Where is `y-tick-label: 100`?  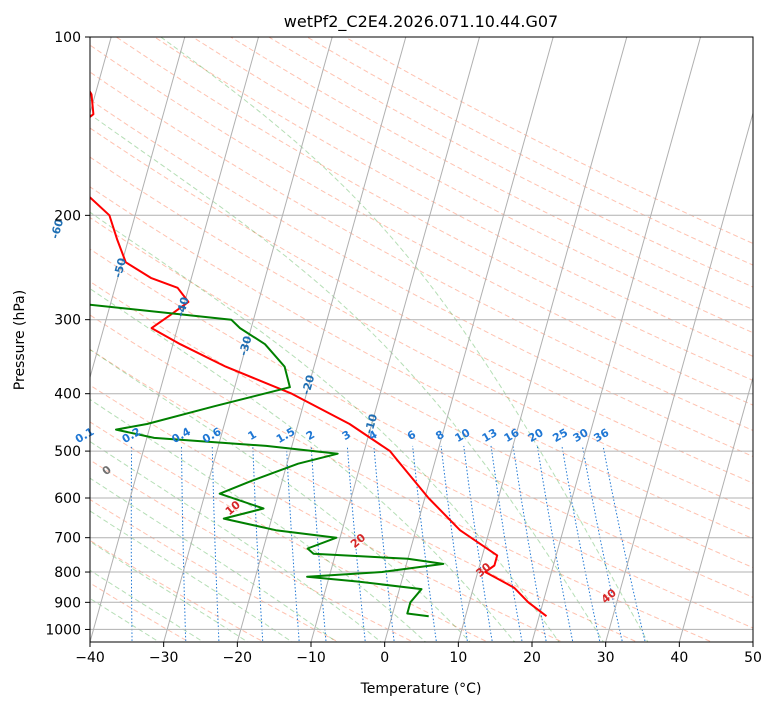 y-tick-label: 100 is located at coordinates (67, 38).